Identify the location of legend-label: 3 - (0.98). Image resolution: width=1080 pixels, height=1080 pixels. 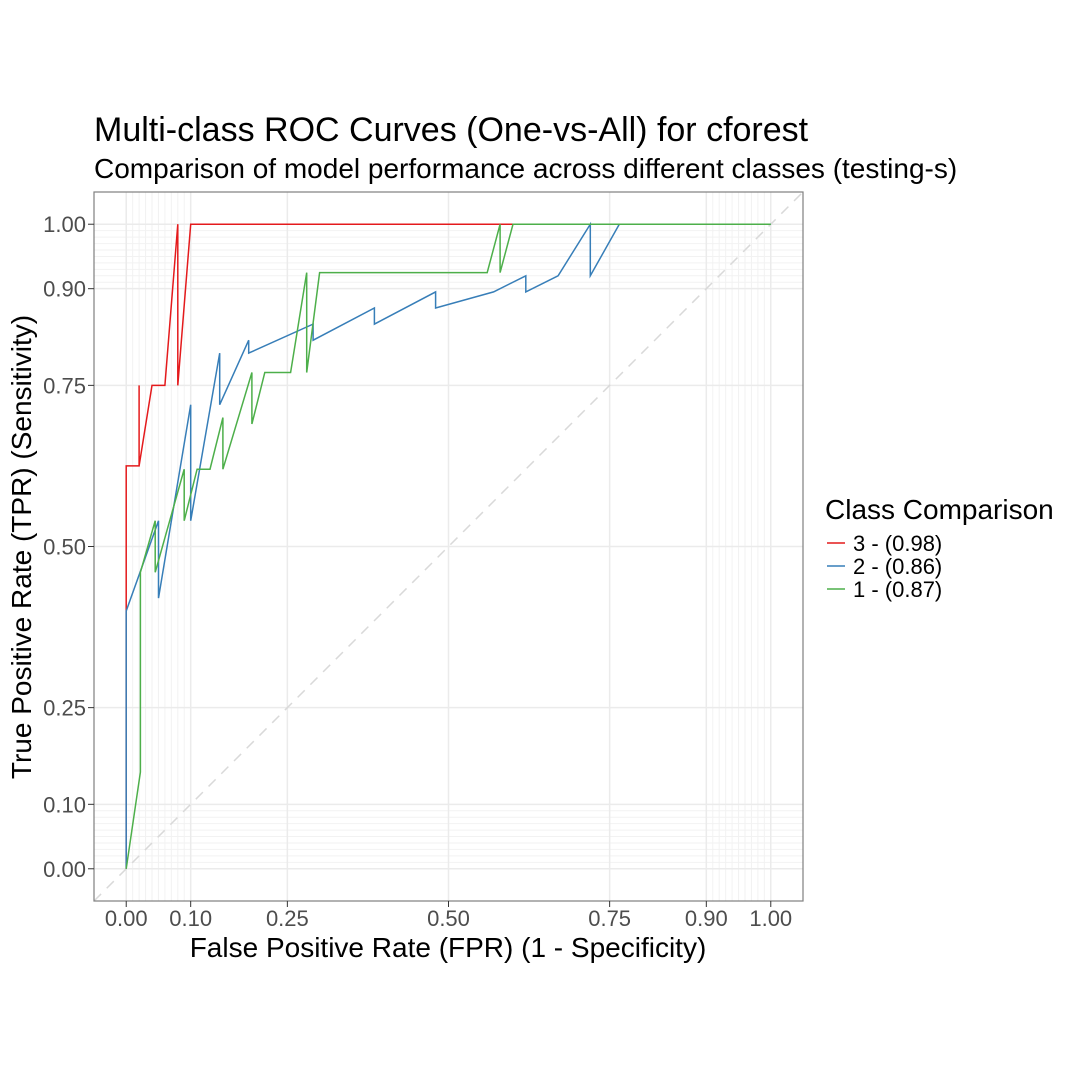
(897, 543).